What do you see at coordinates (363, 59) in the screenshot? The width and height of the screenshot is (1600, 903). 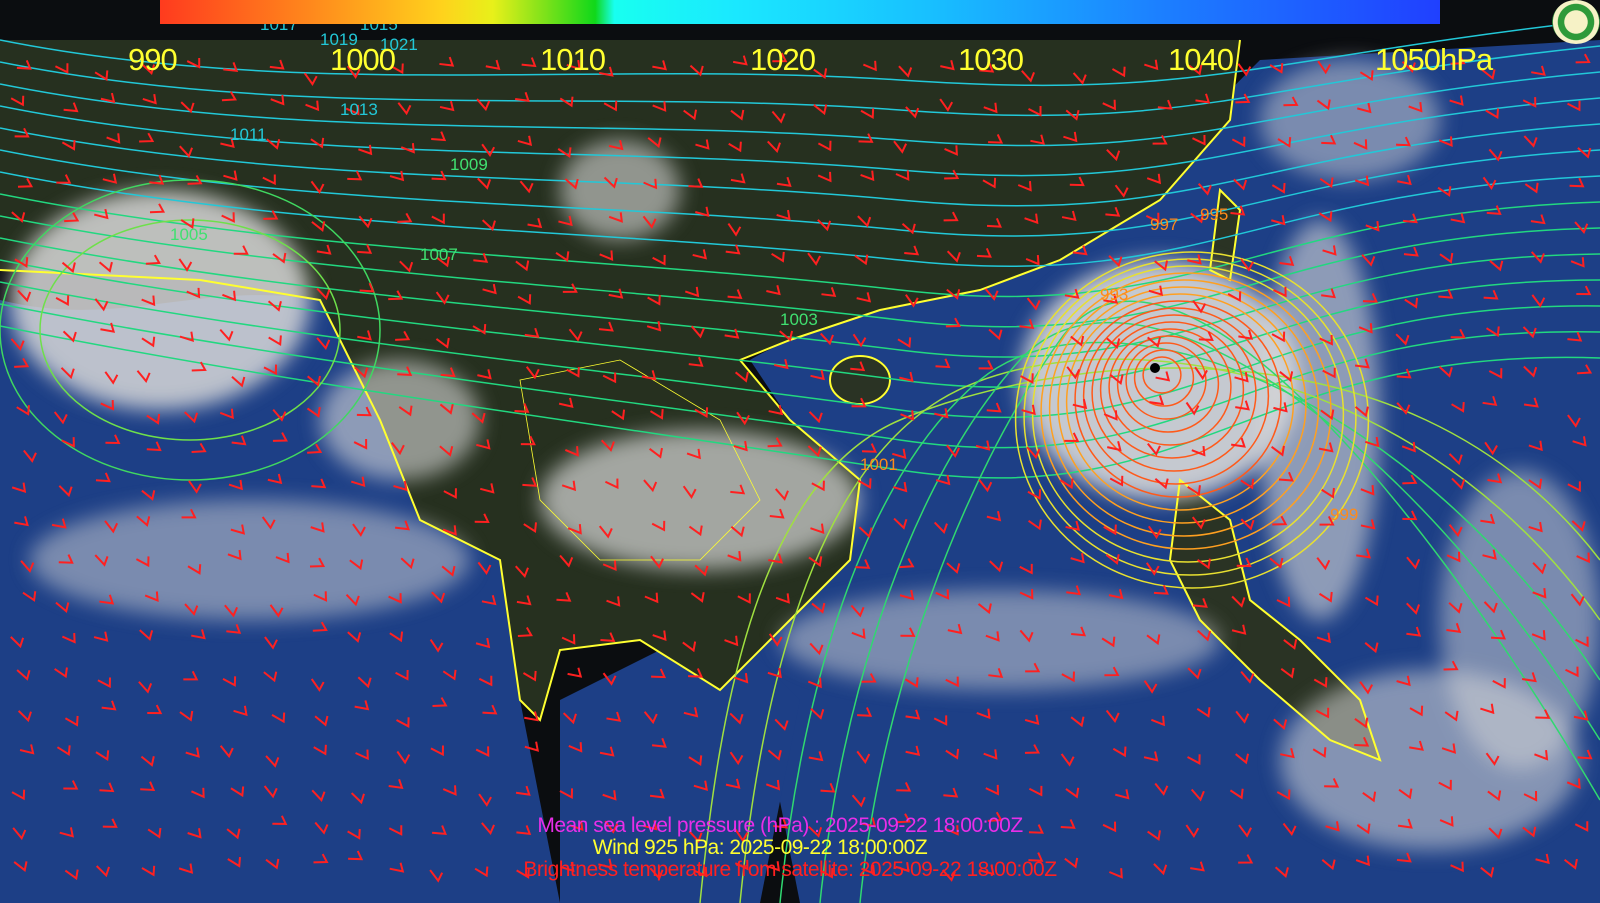 I see `colorbar-tick: 1000` at bounding box center [363, 59].